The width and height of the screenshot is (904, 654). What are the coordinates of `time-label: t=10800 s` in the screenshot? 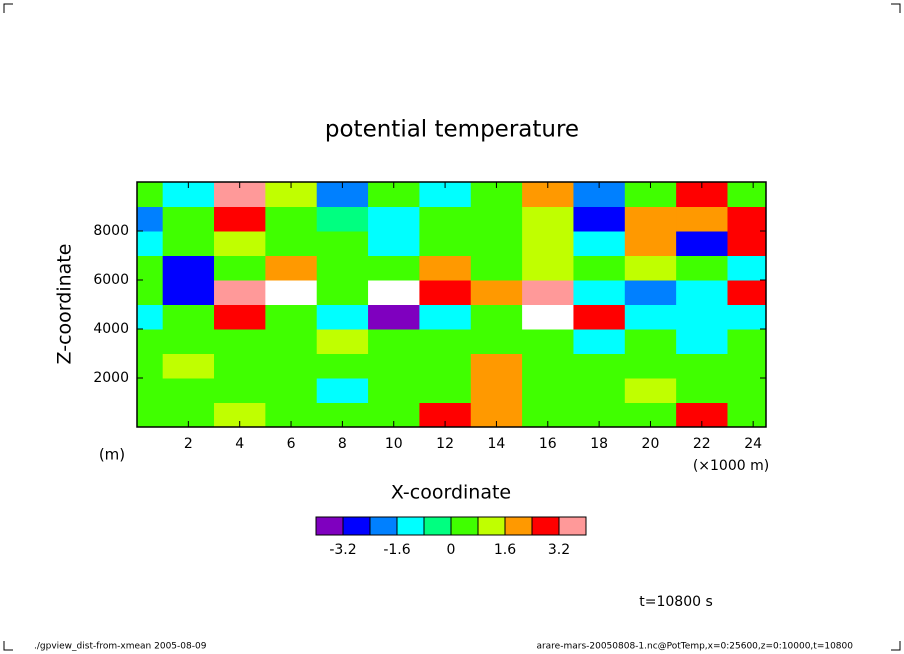 It's located at (676, 602).